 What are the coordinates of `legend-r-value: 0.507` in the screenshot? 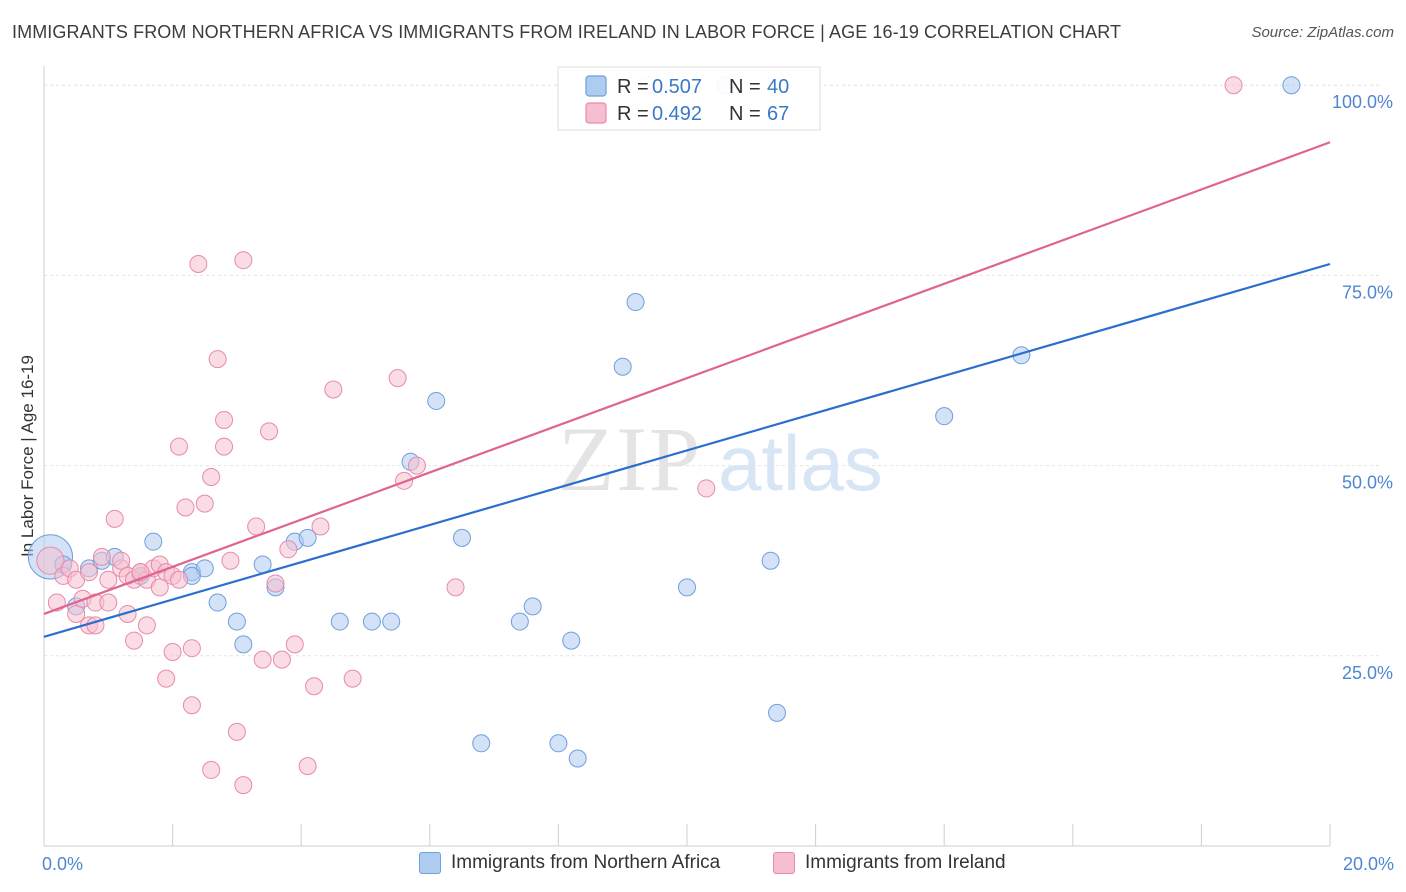 It's located at (677, 87).